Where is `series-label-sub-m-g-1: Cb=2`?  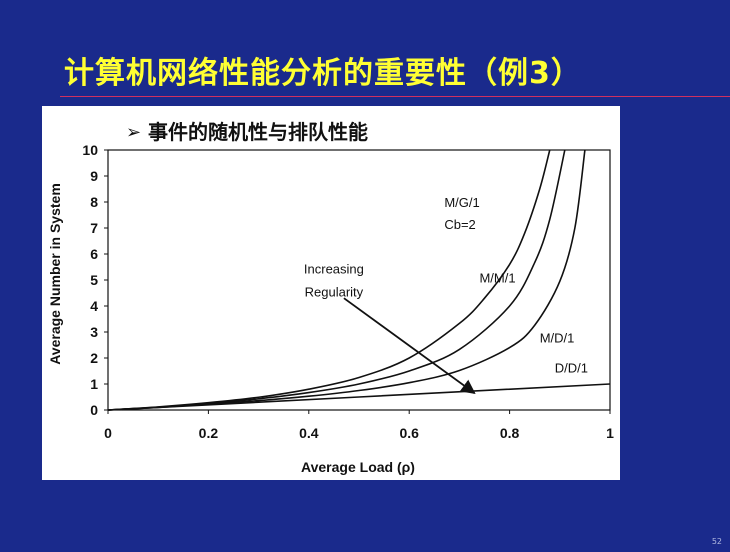
series-label-sub-m-g-1: Cb=2 is located at coordinates (459, 224).